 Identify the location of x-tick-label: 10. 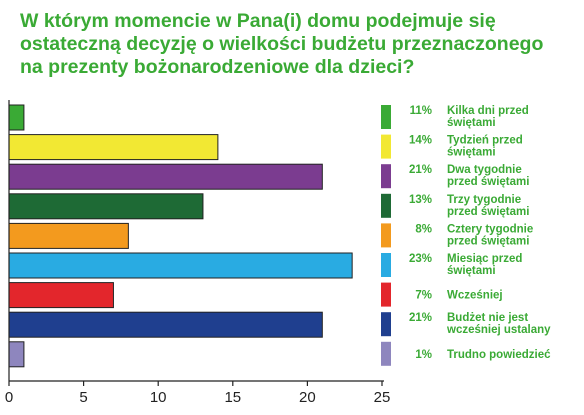
(158, 397).